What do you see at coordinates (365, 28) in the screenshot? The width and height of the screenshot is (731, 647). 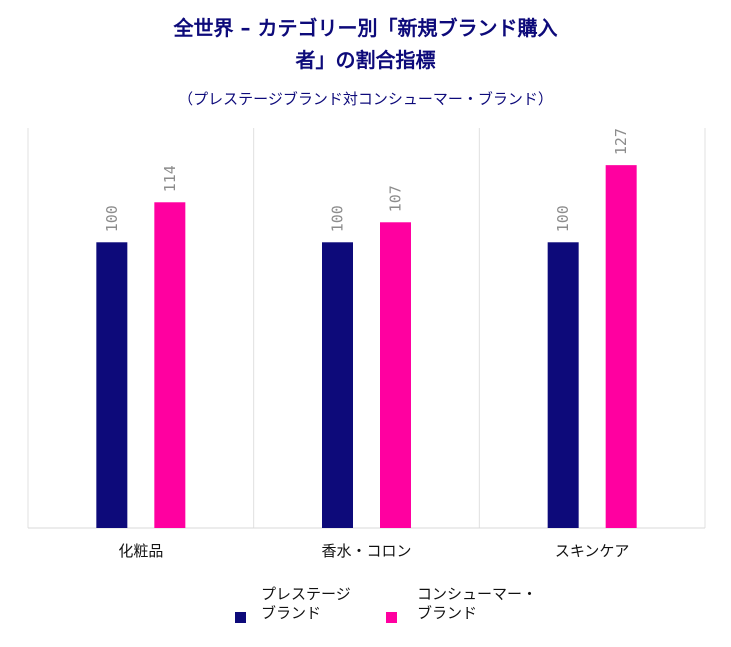 I see `title-line-1: 全世界 – カテゴリー別「新規ブランド購入` at bounding box center [365, 28].